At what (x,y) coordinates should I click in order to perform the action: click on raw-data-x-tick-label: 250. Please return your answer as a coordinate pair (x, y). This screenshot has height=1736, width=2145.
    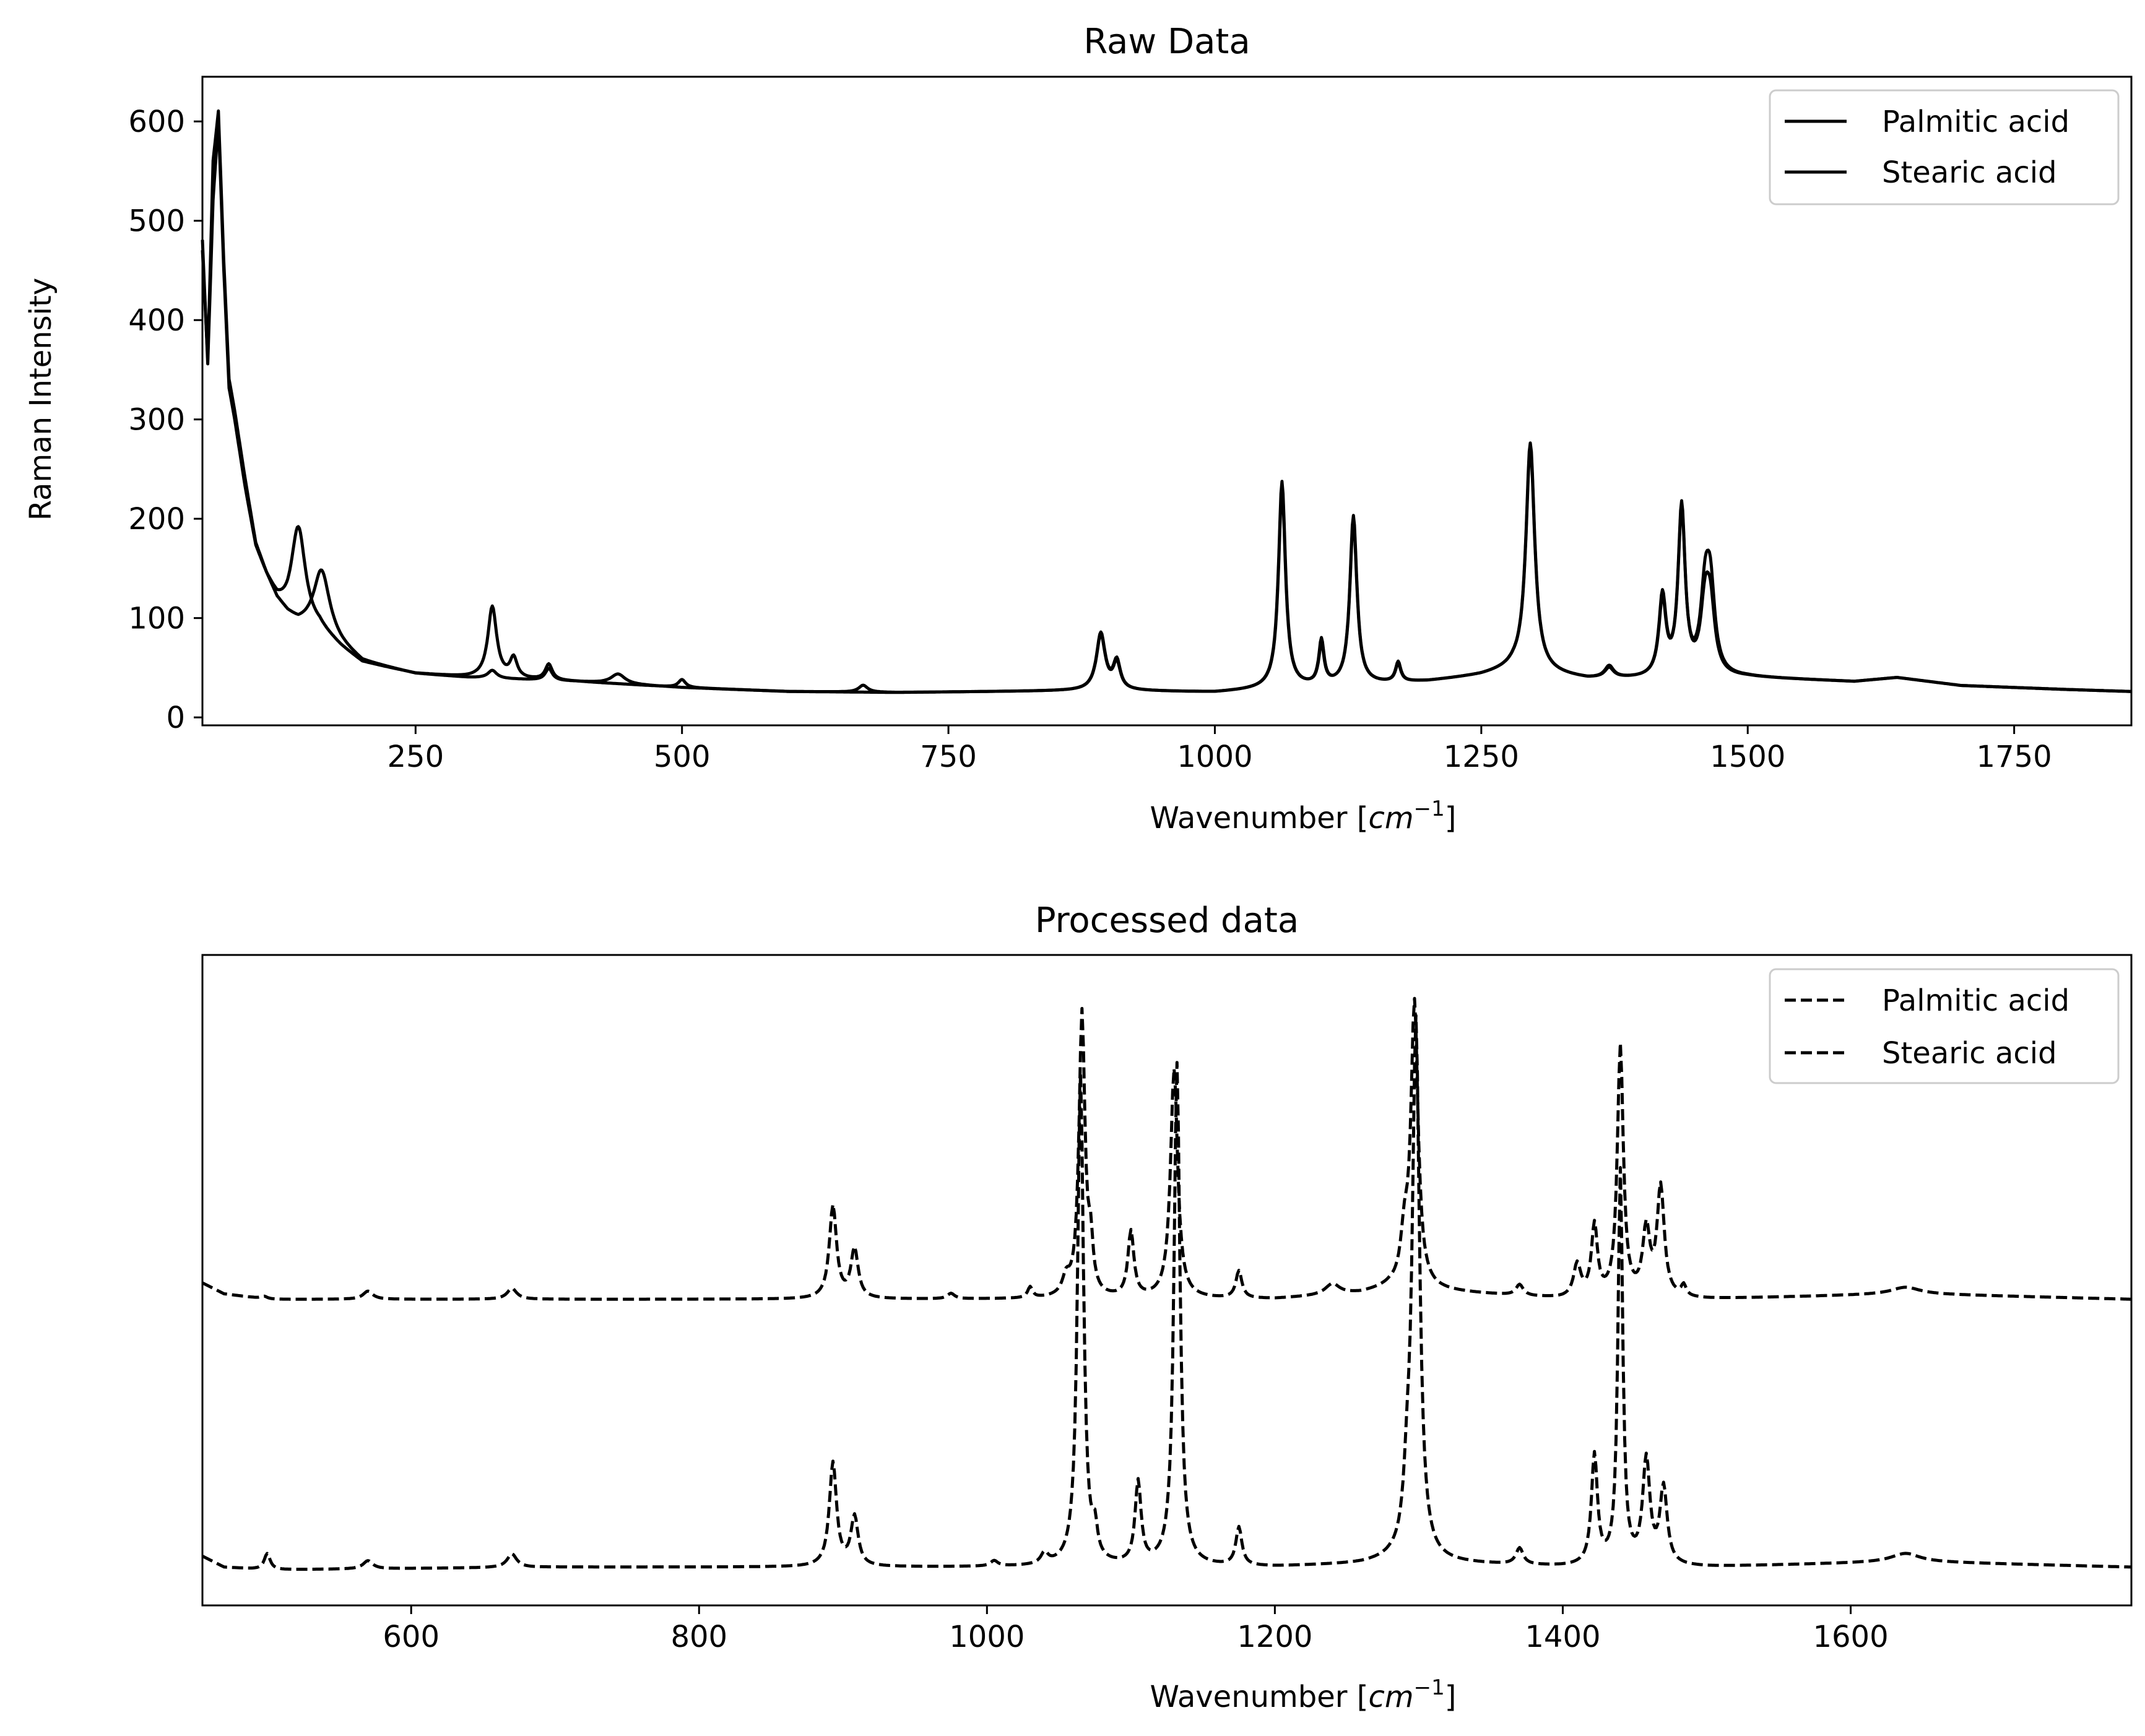
    Looking at the image, I should click on (416, 757).